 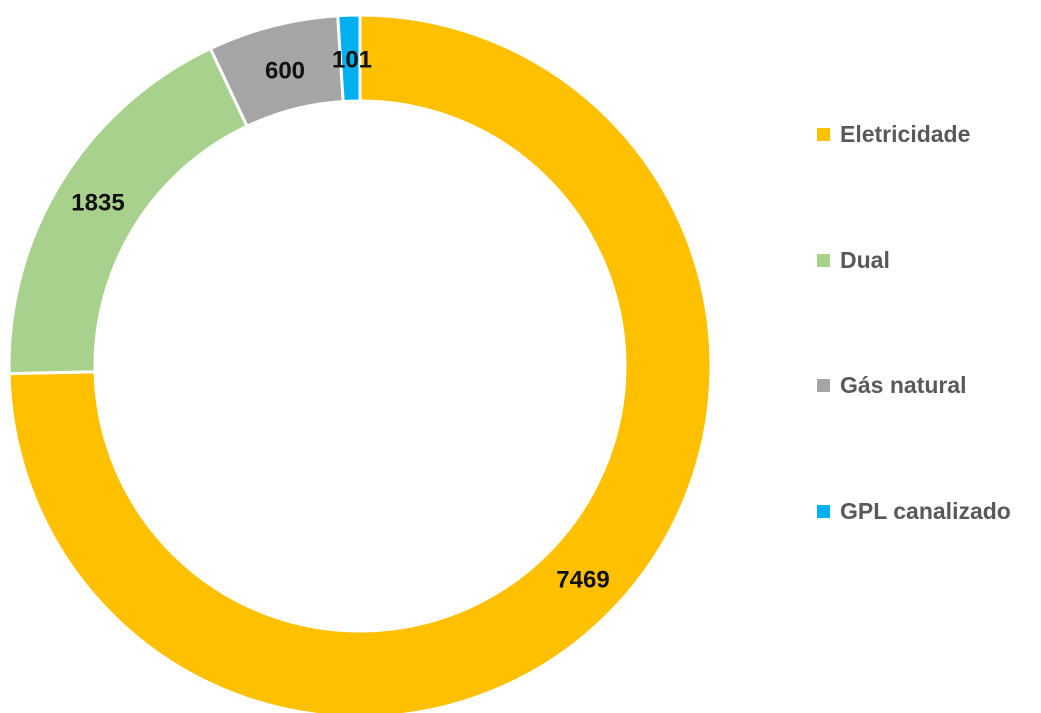 I want to click on legend-label-eletricidade: Eletricidade, so click(x=905, y=133).